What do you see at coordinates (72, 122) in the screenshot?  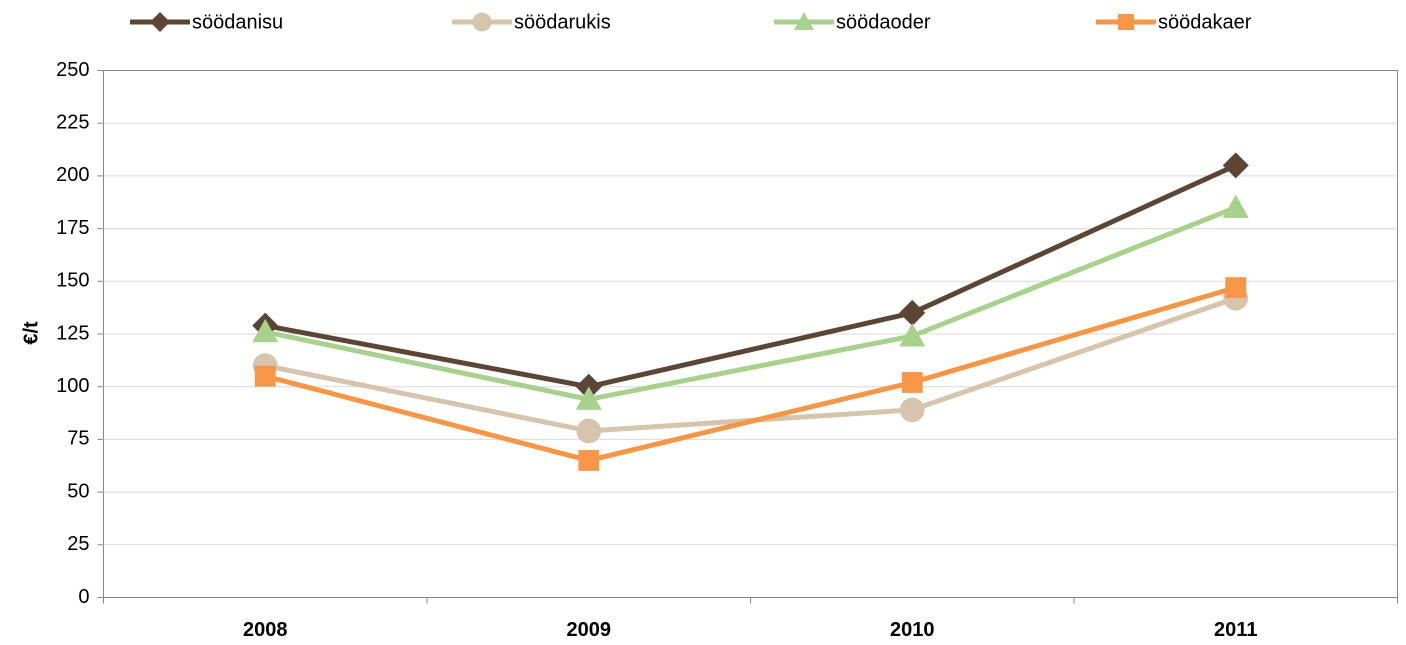 I see `y-tick-label: 225` at bounding box center [72, 122].